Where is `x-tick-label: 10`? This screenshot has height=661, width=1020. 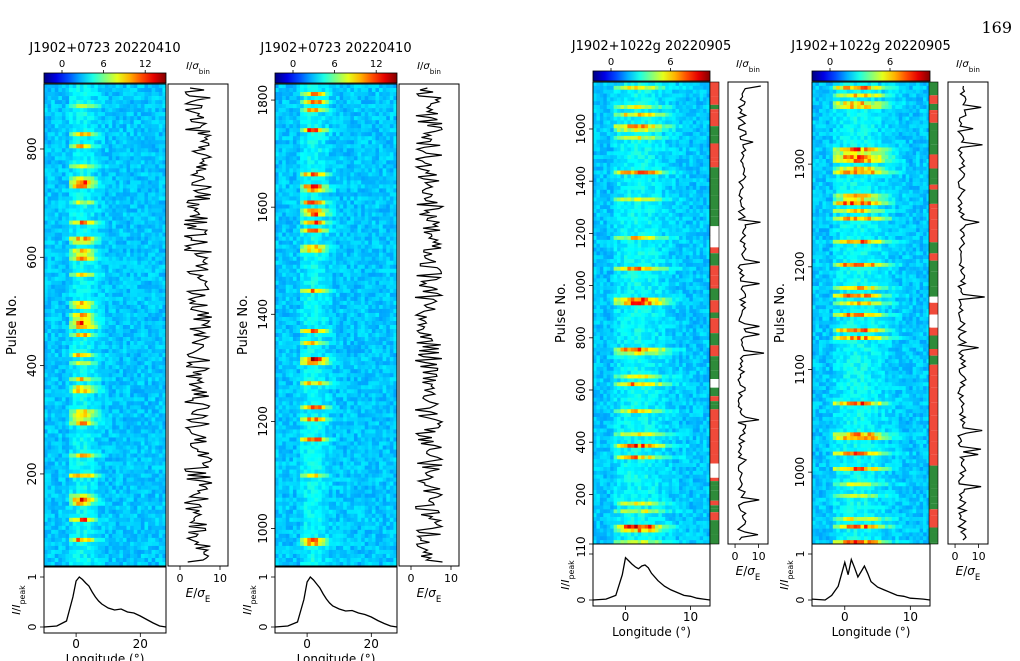
x-tick-label: 10 is located at coordinates (690, 617).